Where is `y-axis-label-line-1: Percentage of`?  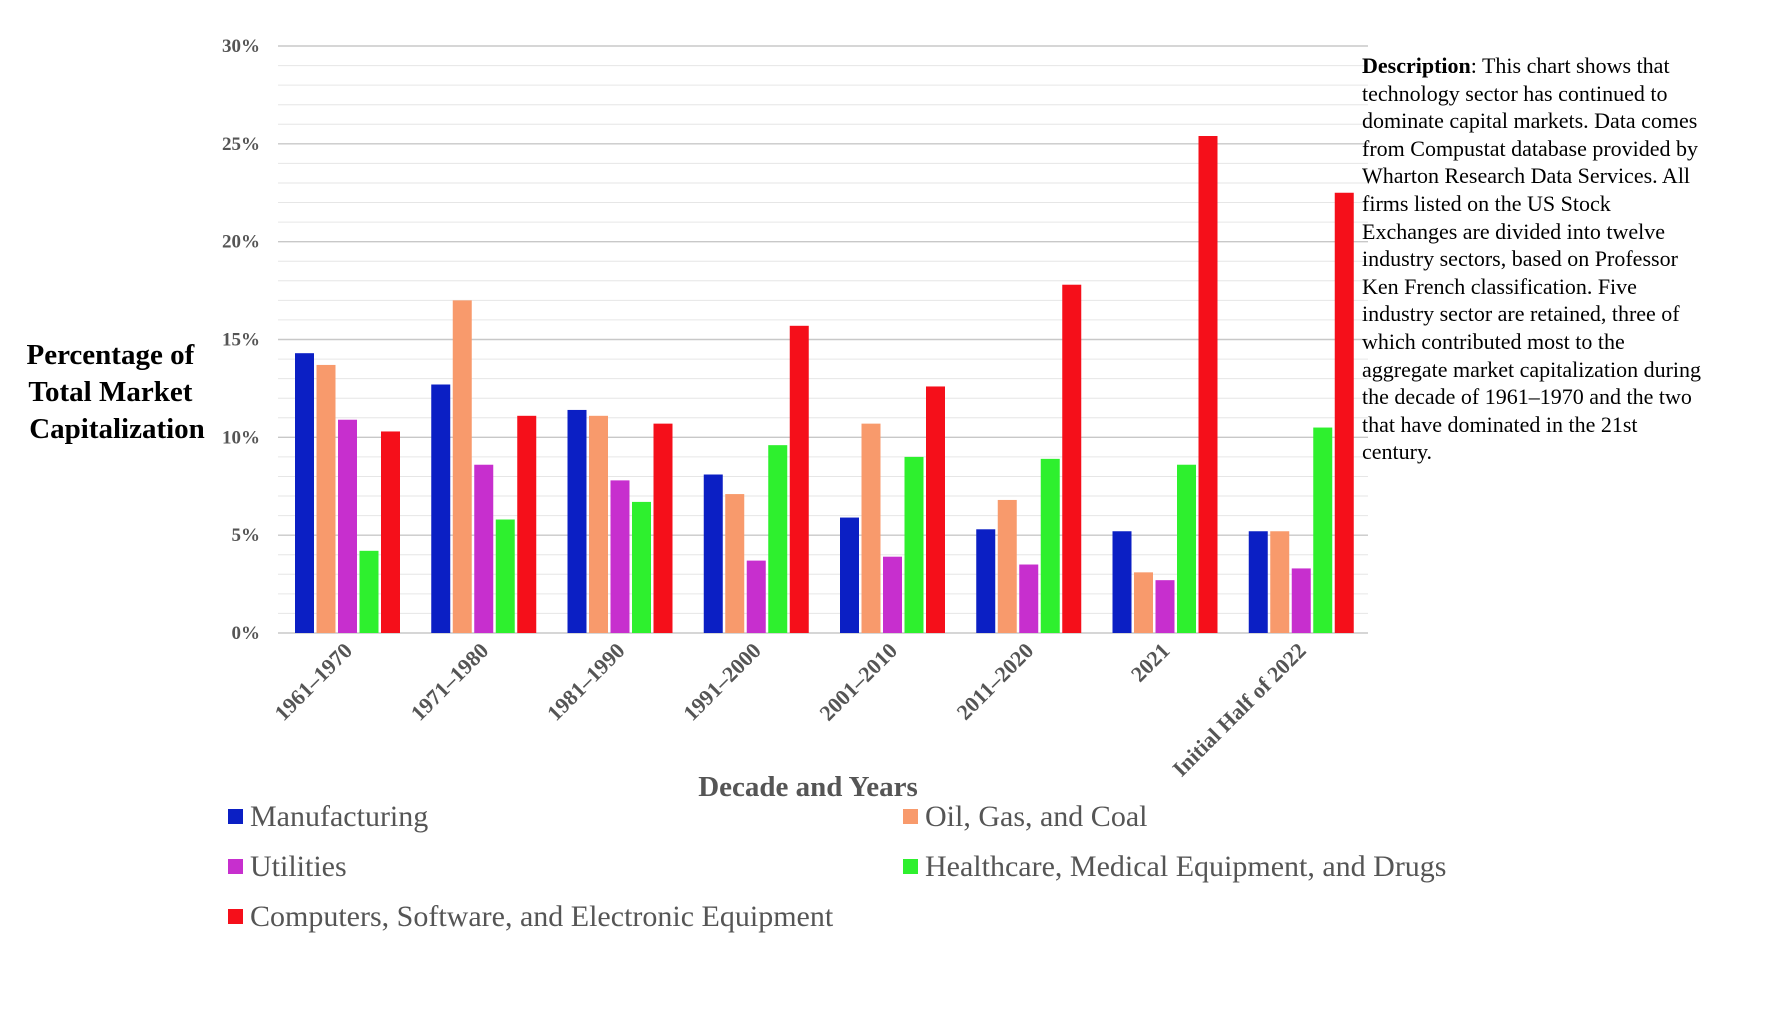
y-axis-label-line-1: Percentage of is located at coordinates (111, 355).